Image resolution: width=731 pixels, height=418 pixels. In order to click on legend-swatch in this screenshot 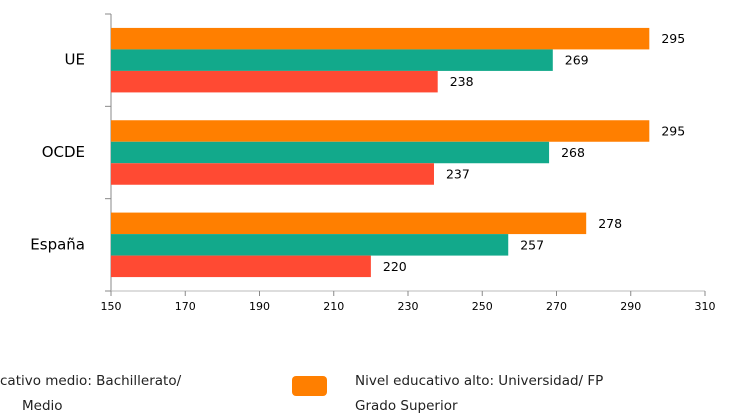, I will do `click(309, 386)`.